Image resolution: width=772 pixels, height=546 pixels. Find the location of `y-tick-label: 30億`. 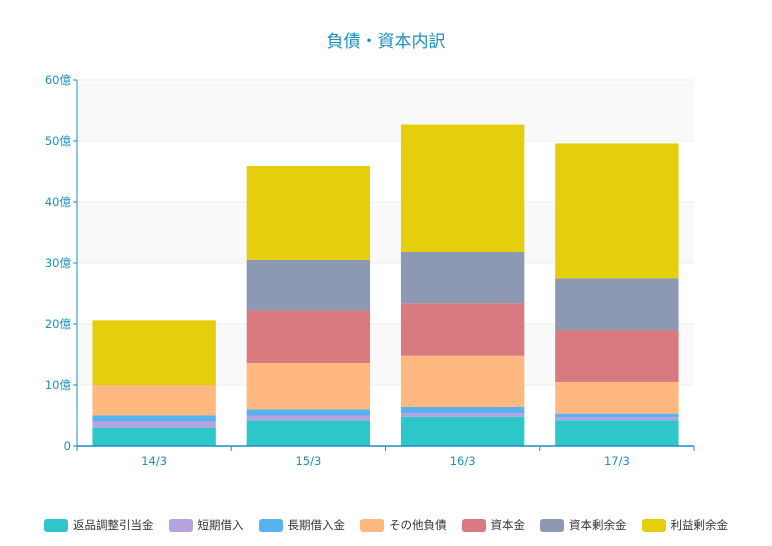

y-tick-label: 30億 is located at coordinates (58, 263).